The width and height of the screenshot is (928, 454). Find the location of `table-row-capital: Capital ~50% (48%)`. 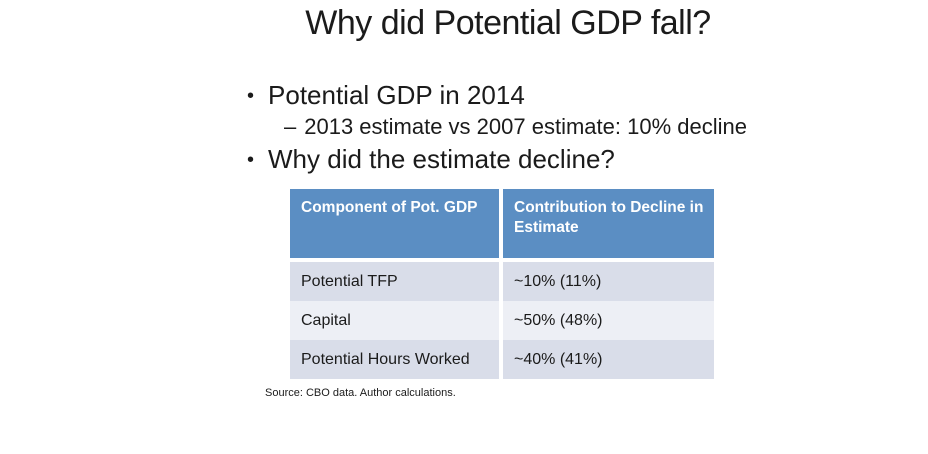

table-row-capital: Capital ~50% (48%) is located at coordinates (502, 320).